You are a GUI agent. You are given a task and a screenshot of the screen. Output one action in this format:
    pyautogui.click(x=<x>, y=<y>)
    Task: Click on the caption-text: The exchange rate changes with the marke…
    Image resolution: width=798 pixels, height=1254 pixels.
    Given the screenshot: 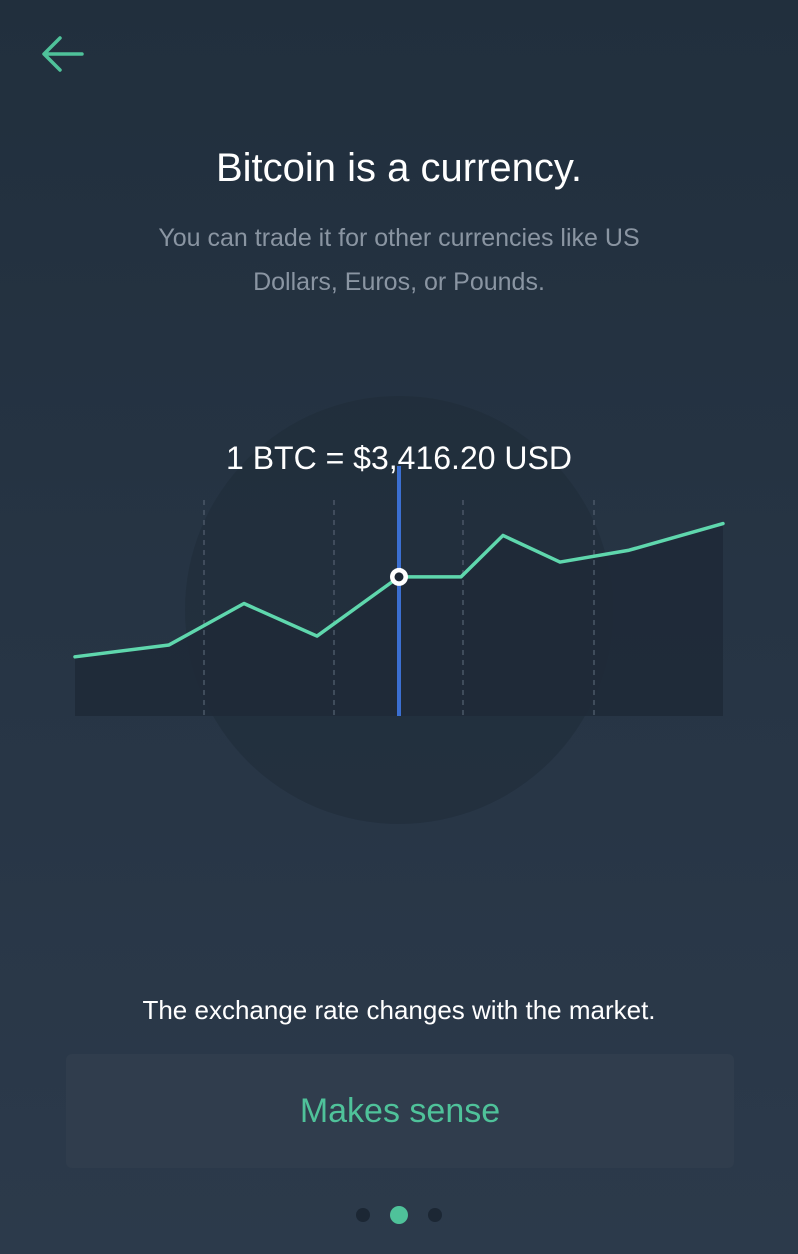 What is the action you would take?
    pyautogui.click(x=399, y=1010)
    